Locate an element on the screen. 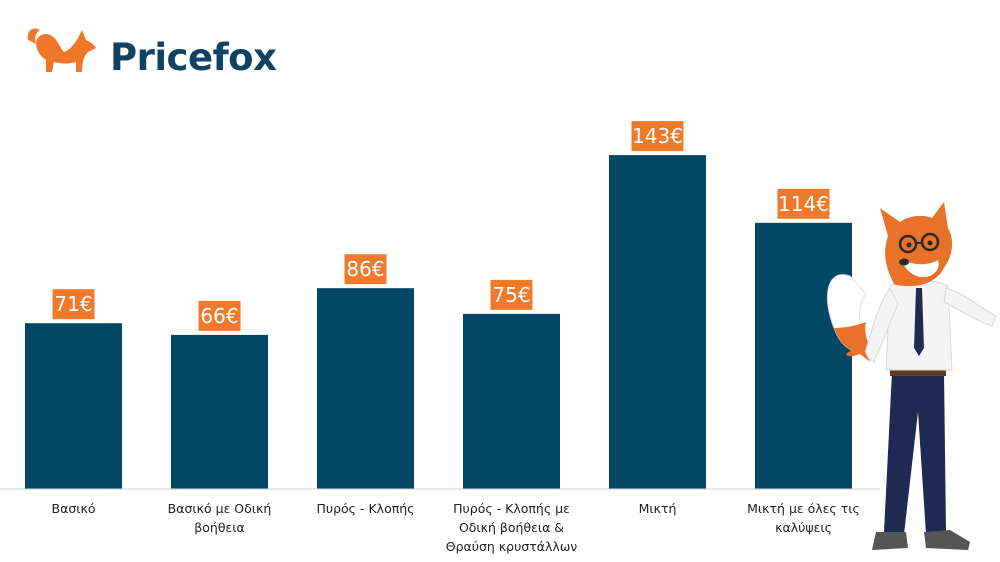  category-label-line: Βασικό is located at coordinates (73, 508).